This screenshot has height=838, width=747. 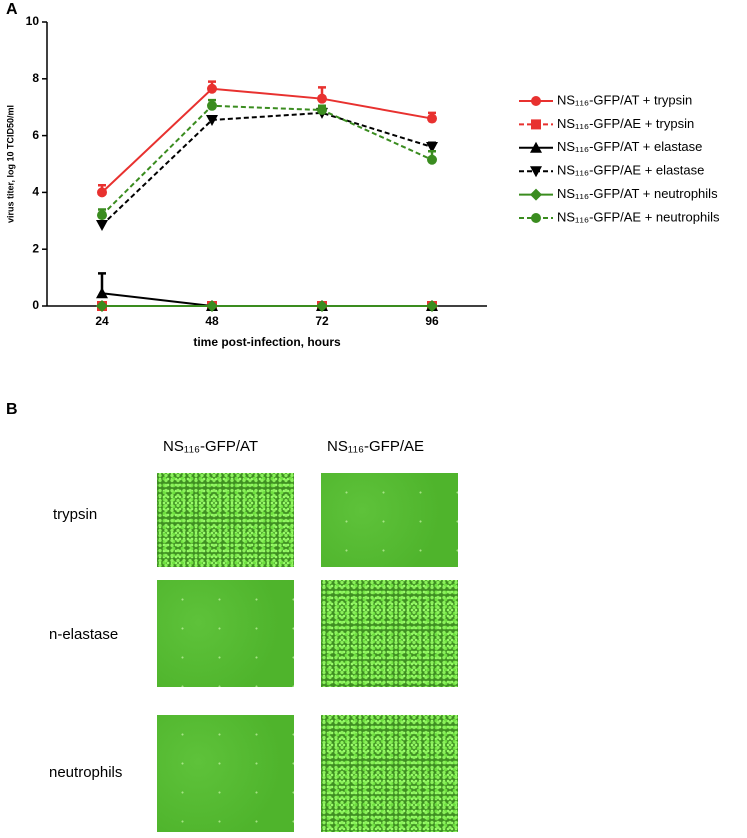 I want to click on x-tick-label: 48, so click(x=212, y=321).